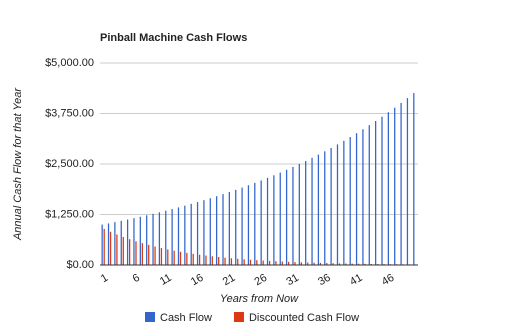 Image resolution: width=516 pixels, height=328 pixels. What do you see at coordinates (261, 280) in the screenshot?
I see `x-tick-label: 26` at bounding box center [261, 280].